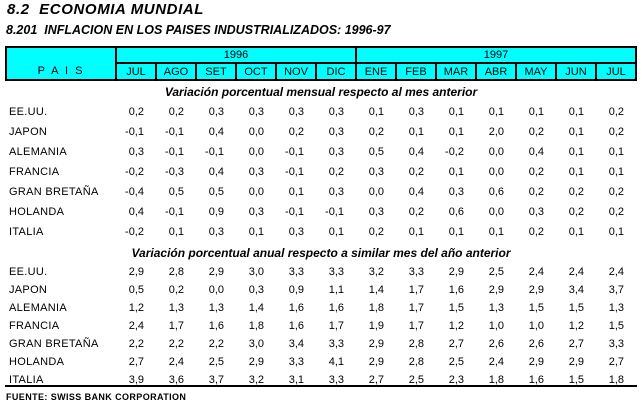  Describe the element at coordinates (256, 344) in the screenshot. I see `value-cell: 3,0` at that location.